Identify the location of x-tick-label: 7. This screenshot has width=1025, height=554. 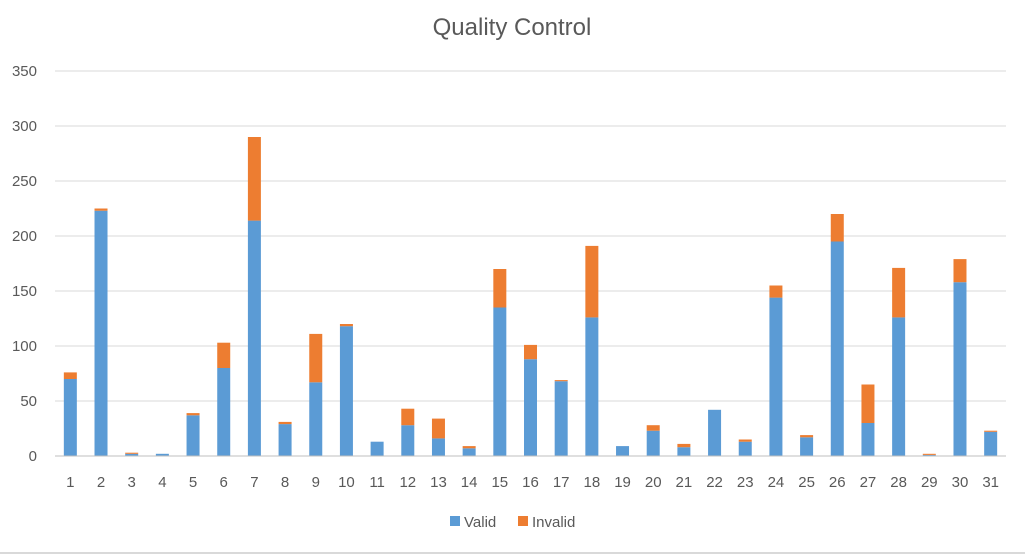
(254, 482).